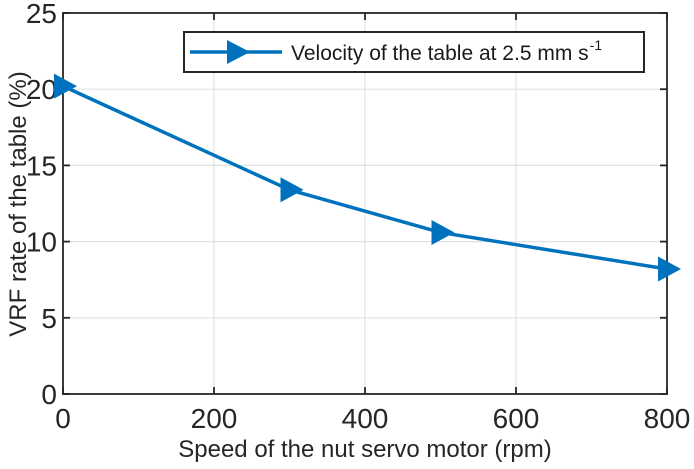  I want to click on legend: Velocity of the table at 2.5 mm s-1, so click(414, 52).